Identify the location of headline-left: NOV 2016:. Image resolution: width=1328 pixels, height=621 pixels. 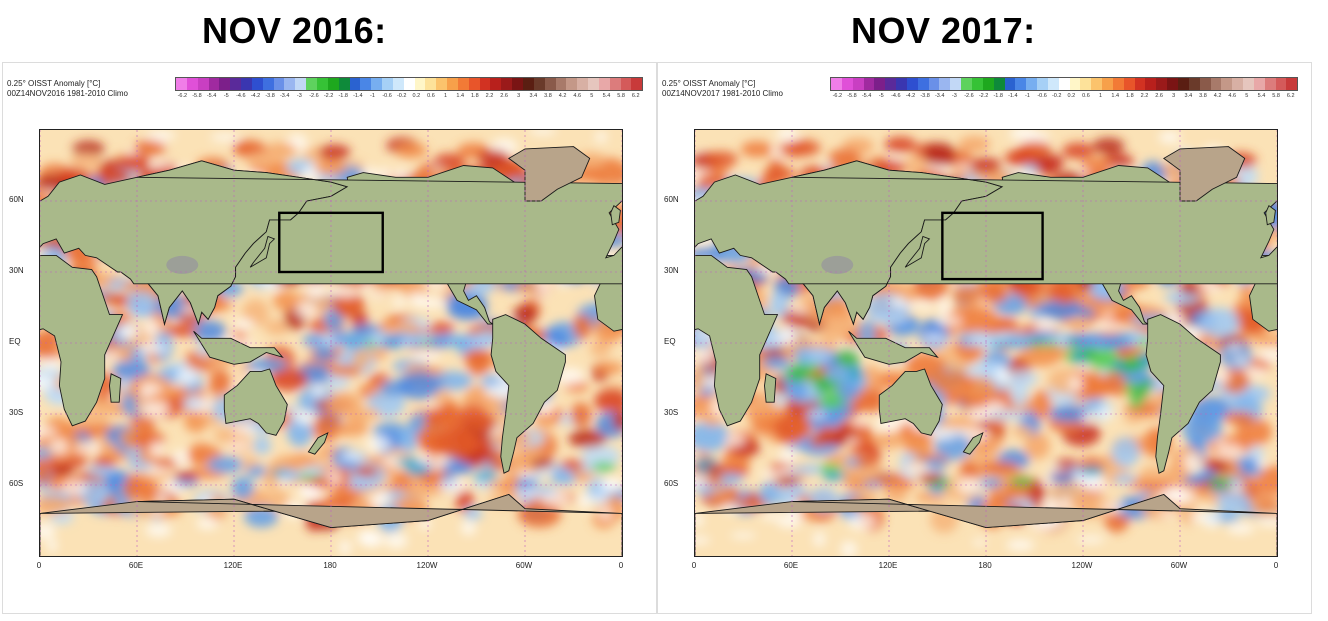
(294, 30).